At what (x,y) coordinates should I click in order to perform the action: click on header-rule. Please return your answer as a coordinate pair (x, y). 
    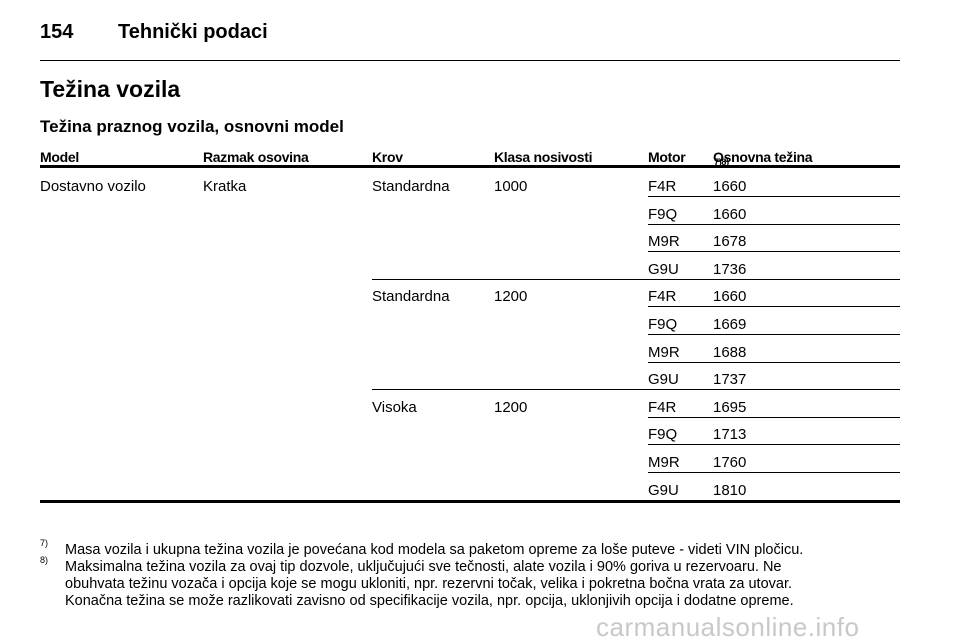
    Looking at the image, I should click on (470, 60).